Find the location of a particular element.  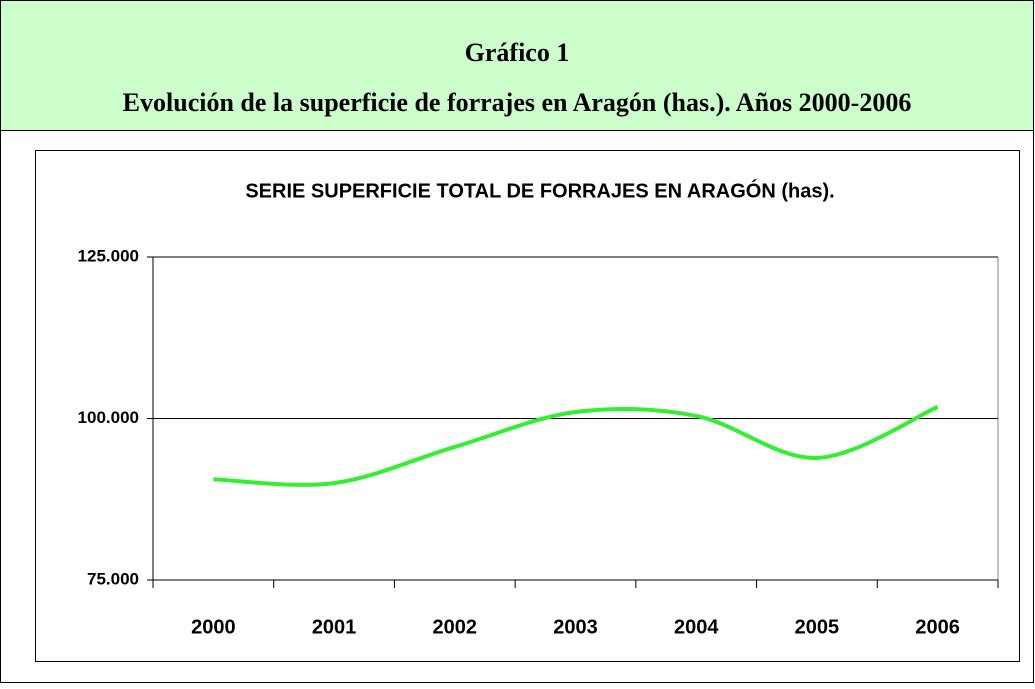

x-tick-label: 2005 is located at coordinates (817, 627).